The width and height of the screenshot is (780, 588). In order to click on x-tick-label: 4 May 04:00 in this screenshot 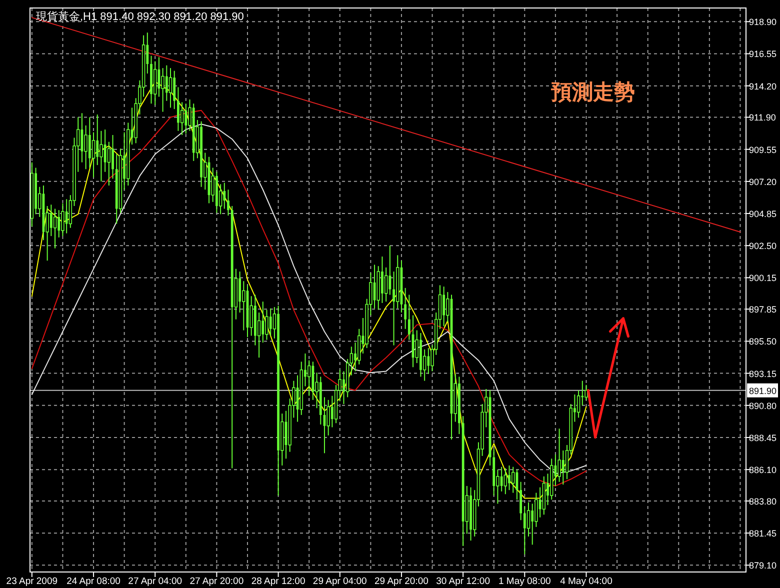, I will do `click(586, 581)`.